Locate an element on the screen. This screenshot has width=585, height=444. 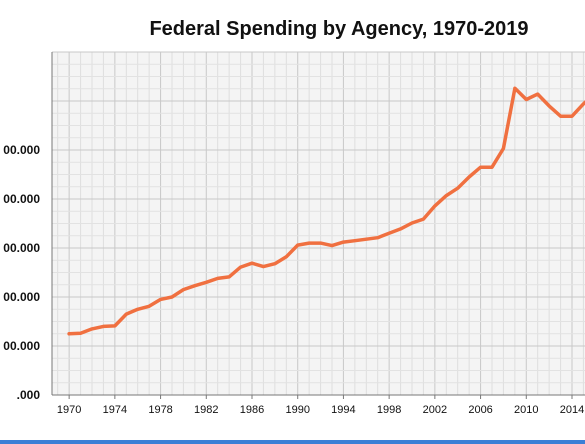
x-tick-label: 1994 is located at coordinates (343, 410).